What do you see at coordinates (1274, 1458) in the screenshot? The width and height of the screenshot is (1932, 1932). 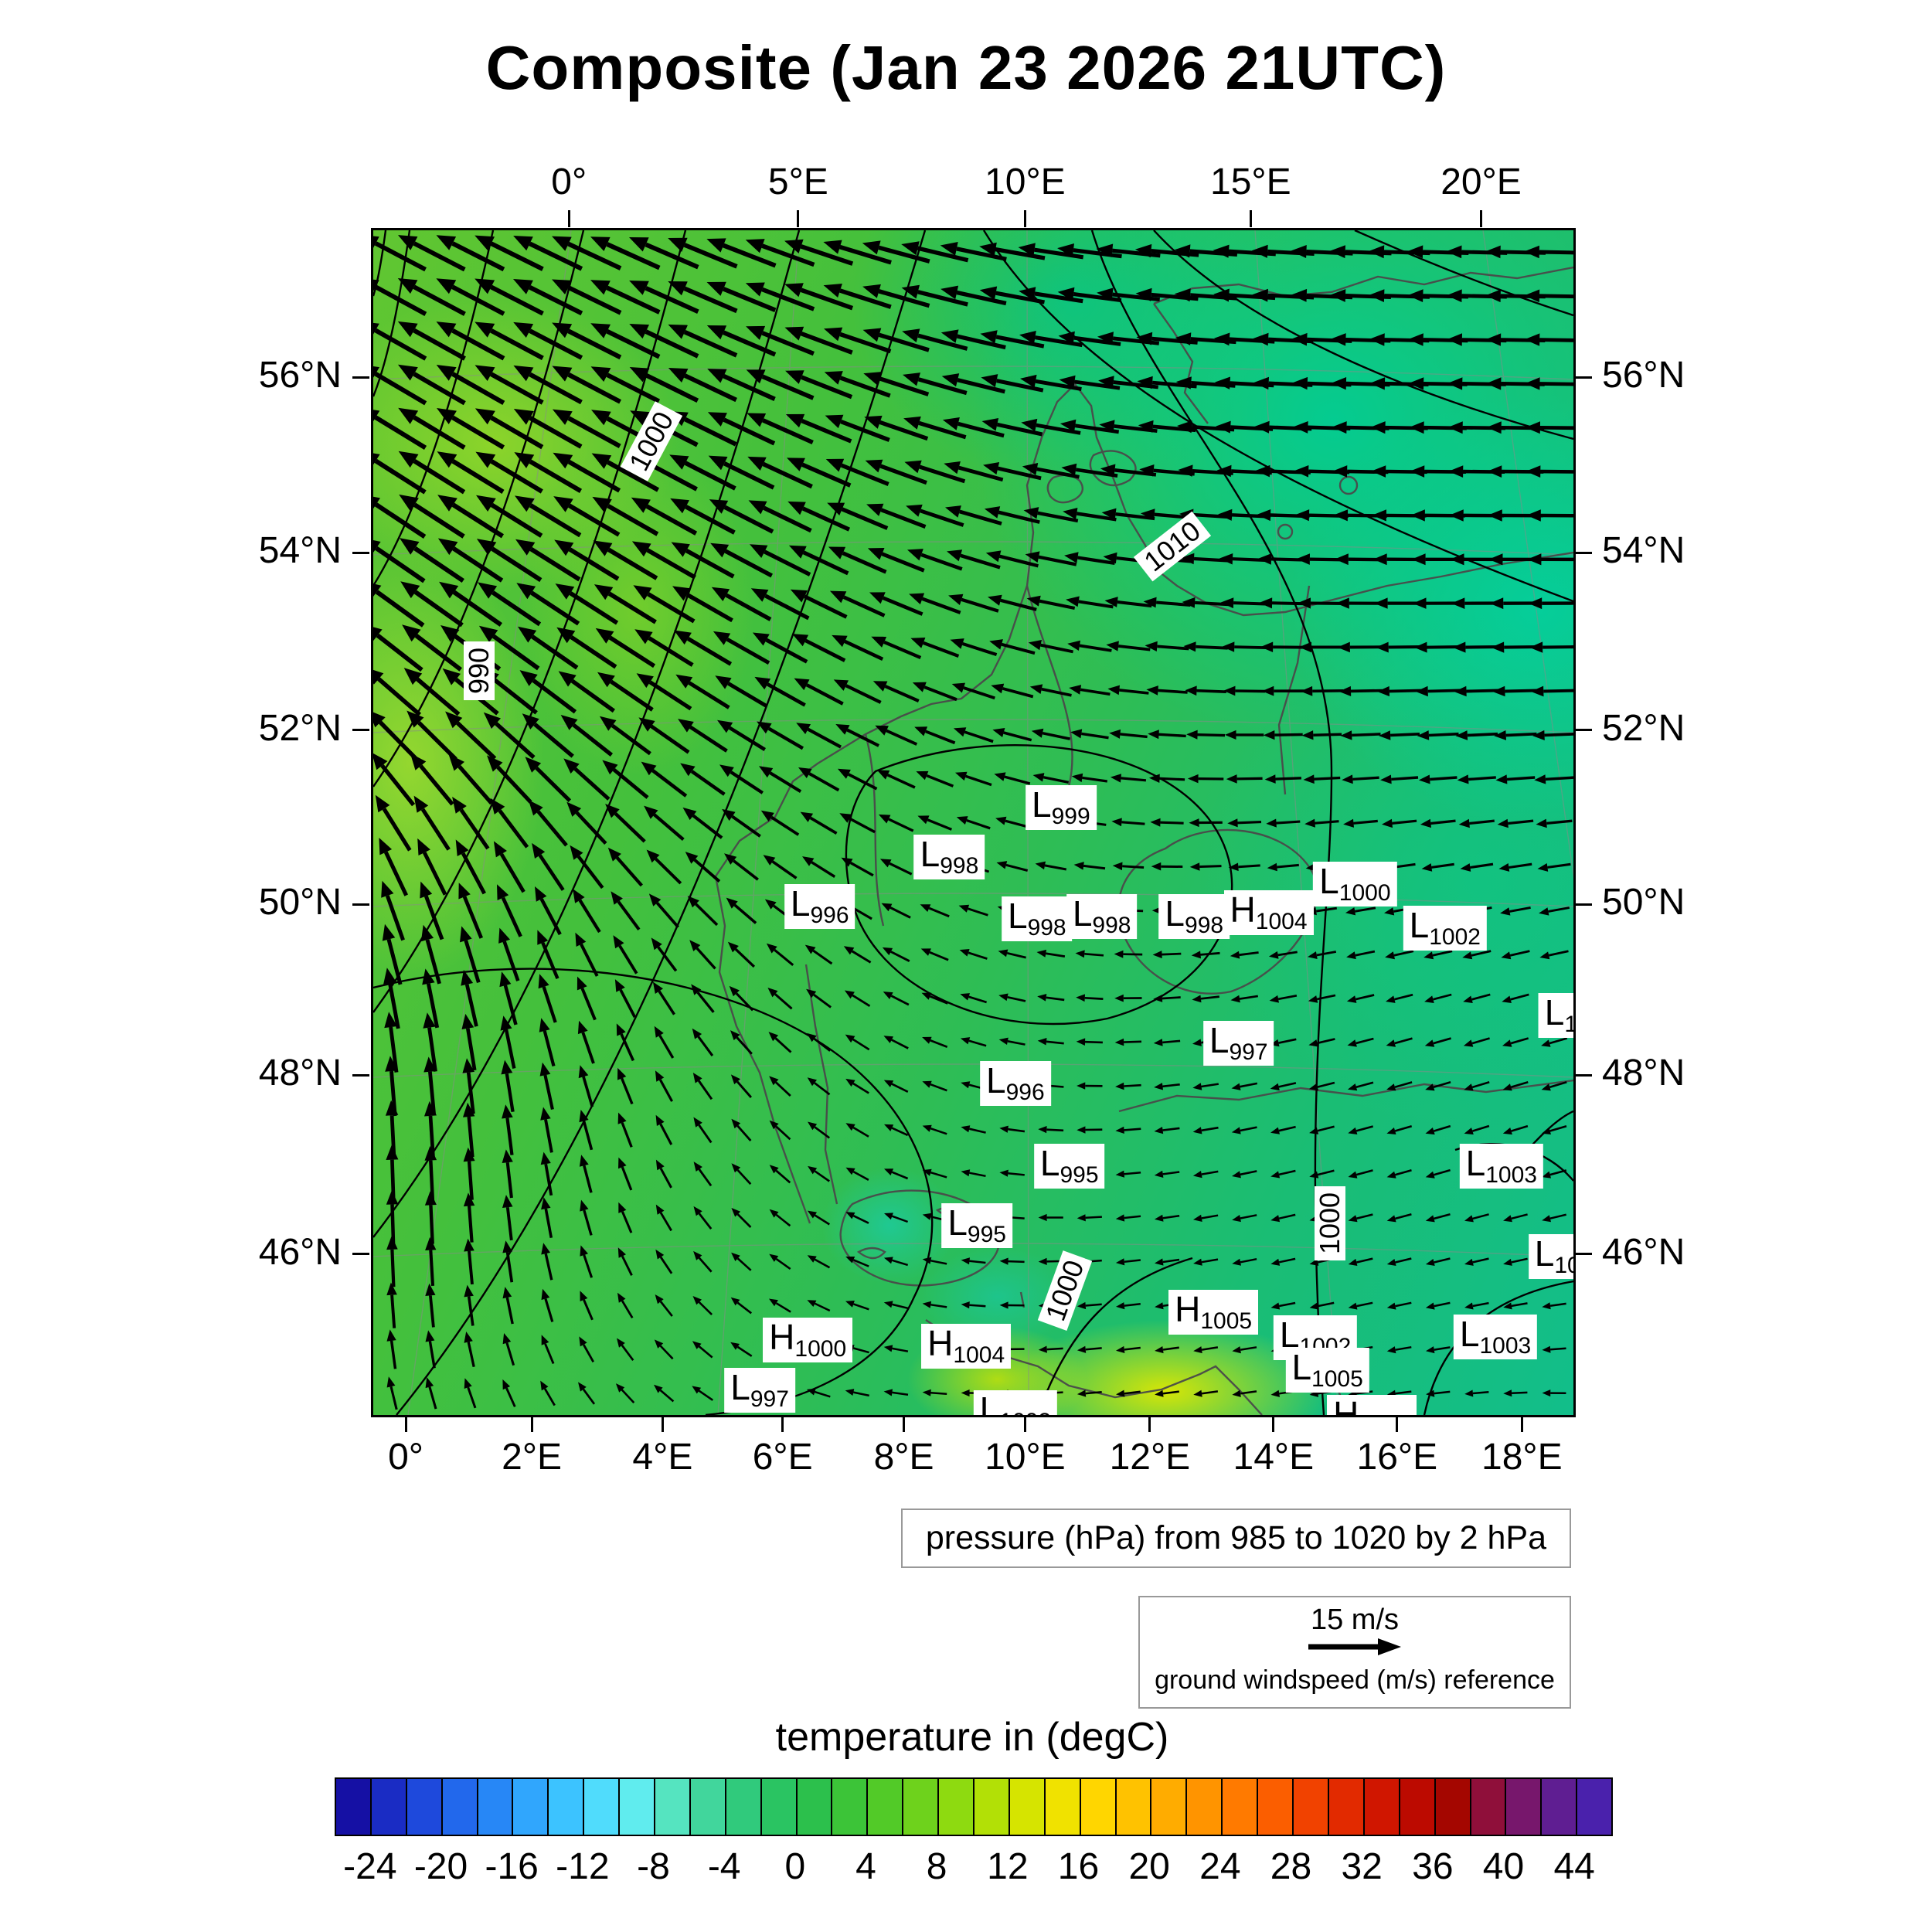 I see `axis-tick-label-bottom: 14°E` at bounding box center [1274, 1458].